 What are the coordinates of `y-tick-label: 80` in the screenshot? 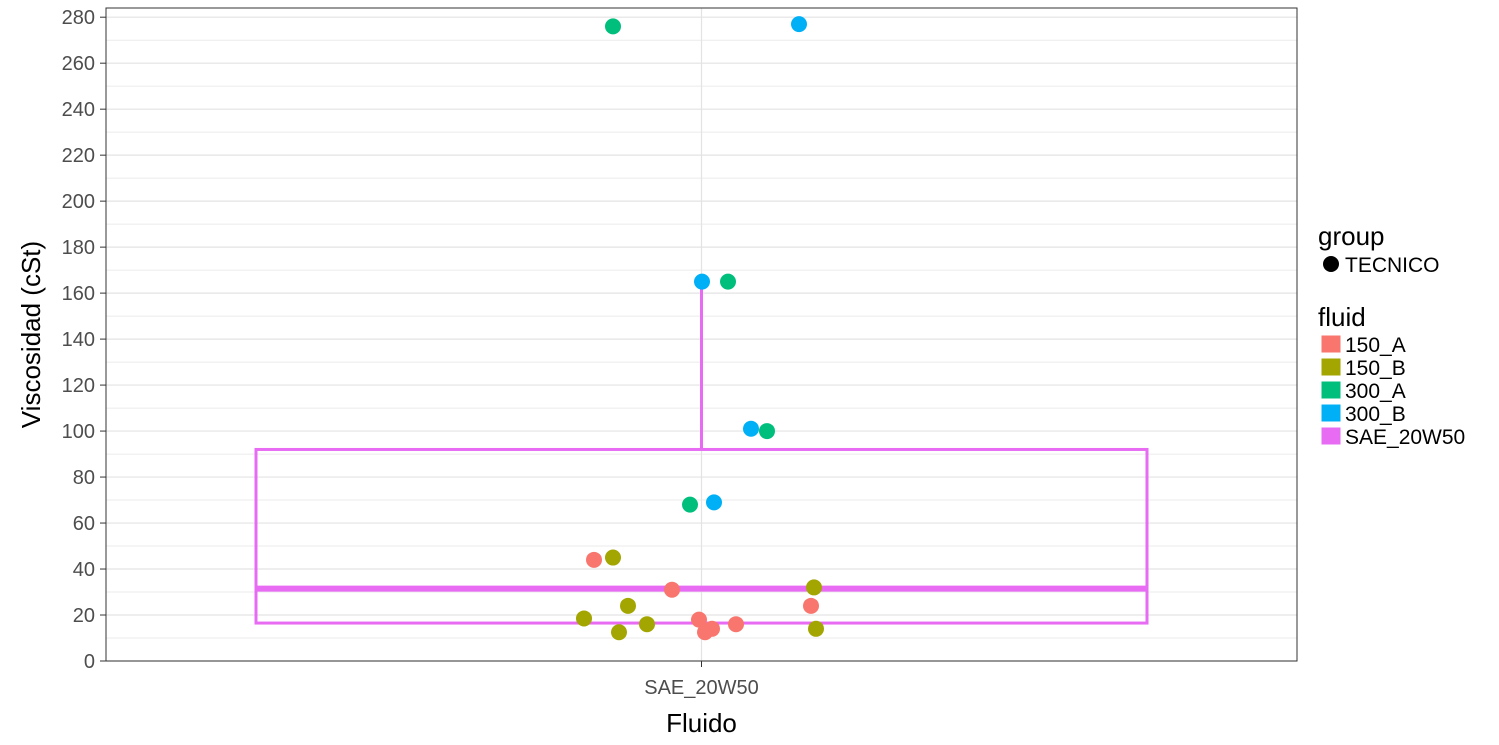 It's located at (84, 478).